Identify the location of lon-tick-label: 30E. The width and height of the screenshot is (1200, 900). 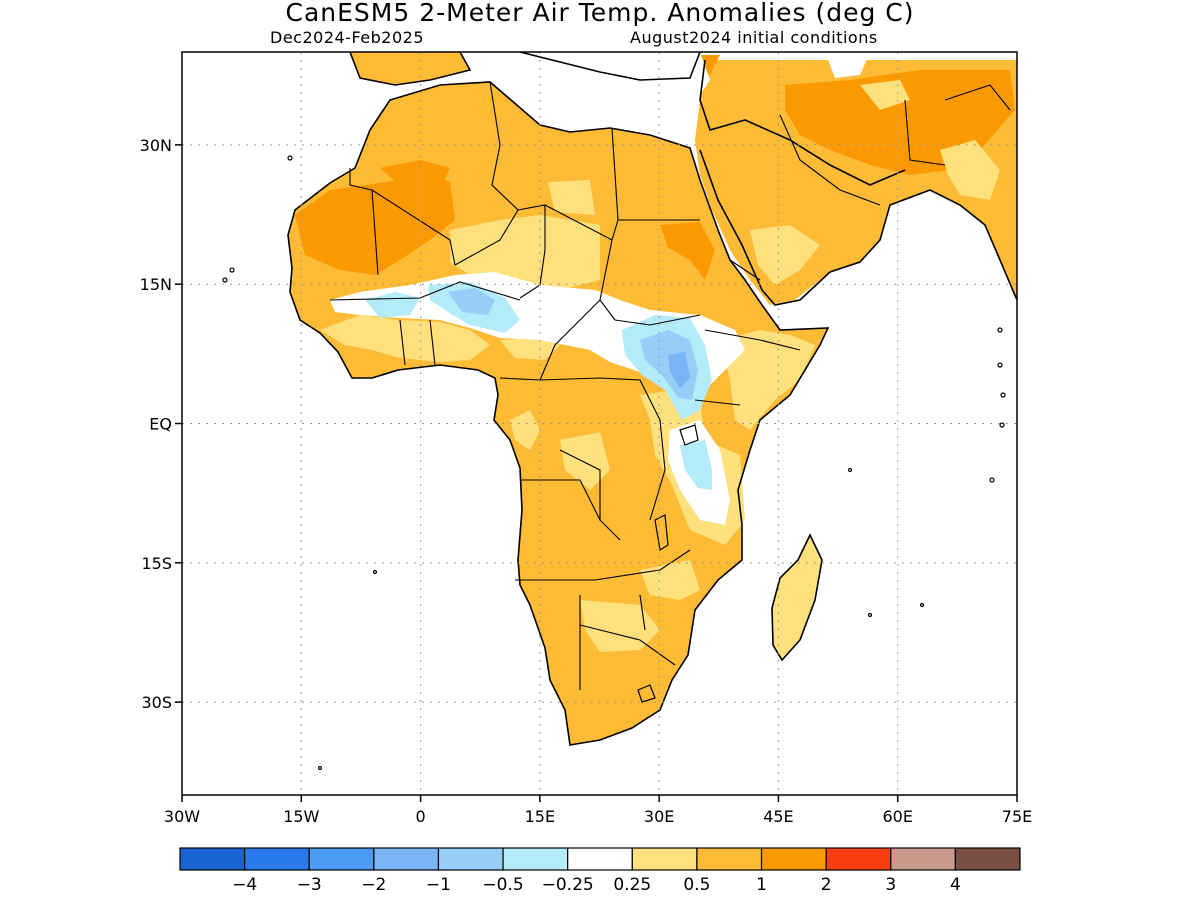
(659, 816).